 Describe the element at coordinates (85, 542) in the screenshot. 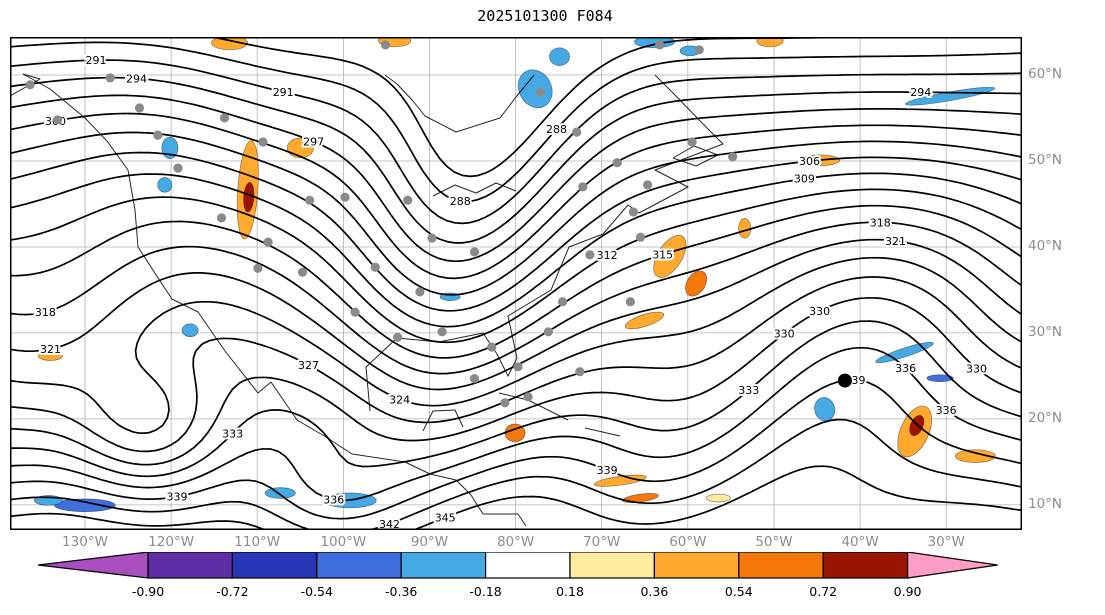

I see `lon-tick-label: 130°W` at that location.